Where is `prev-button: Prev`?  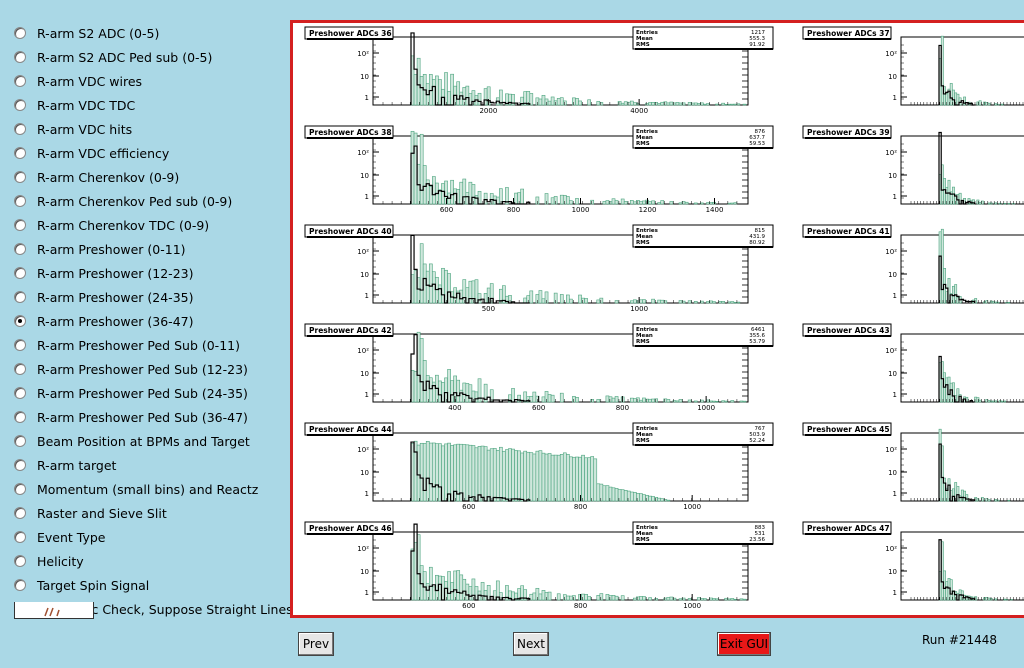
prev-button: Prev is located at coordinates (316, 644).